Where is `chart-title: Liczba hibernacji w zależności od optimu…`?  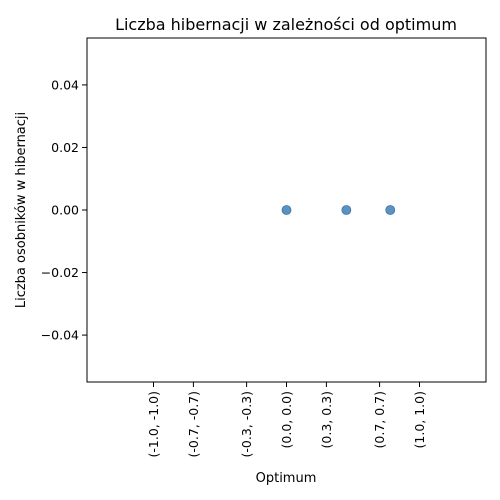 chart-title: Liczba hibernacji w zależności od optimu… is located at coordinates (286, 24).